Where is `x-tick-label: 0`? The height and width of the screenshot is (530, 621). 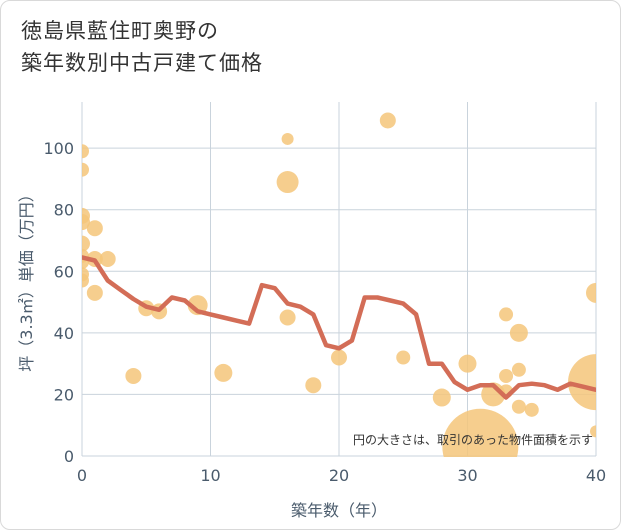
x-tick-label: 0 is located at coordinates (82, 475).